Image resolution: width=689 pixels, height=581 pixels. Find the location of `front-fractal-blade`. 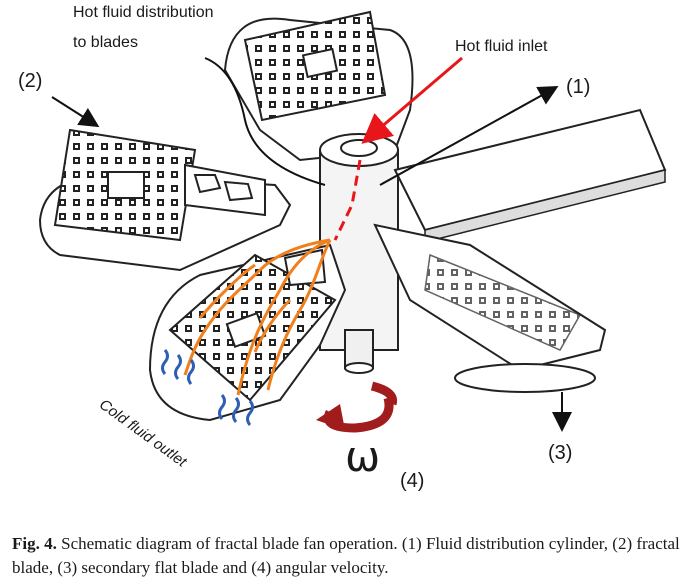

front-fractal-blade is located at coordinates (247, 332).